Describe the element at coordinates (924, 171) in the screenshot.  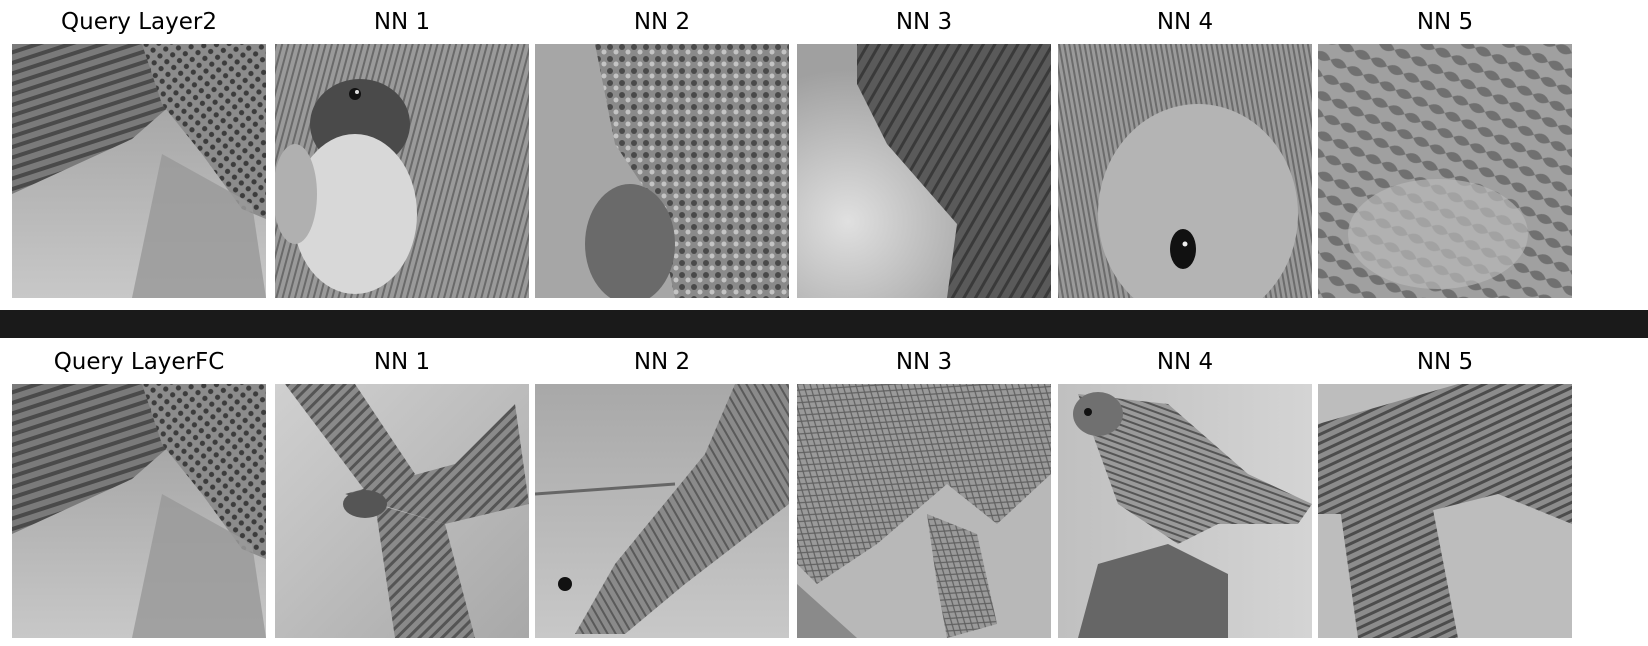
I see `fur-texture-image` at that location.